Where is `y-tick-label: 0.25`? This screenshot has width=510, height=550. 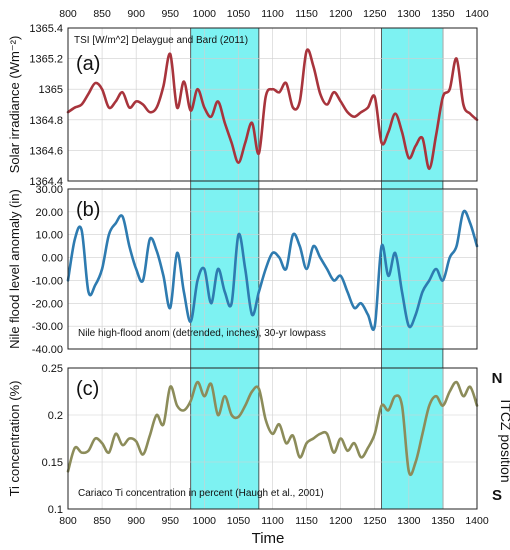
y-tick-label: 0.25 is located at coordinates (52, 369).